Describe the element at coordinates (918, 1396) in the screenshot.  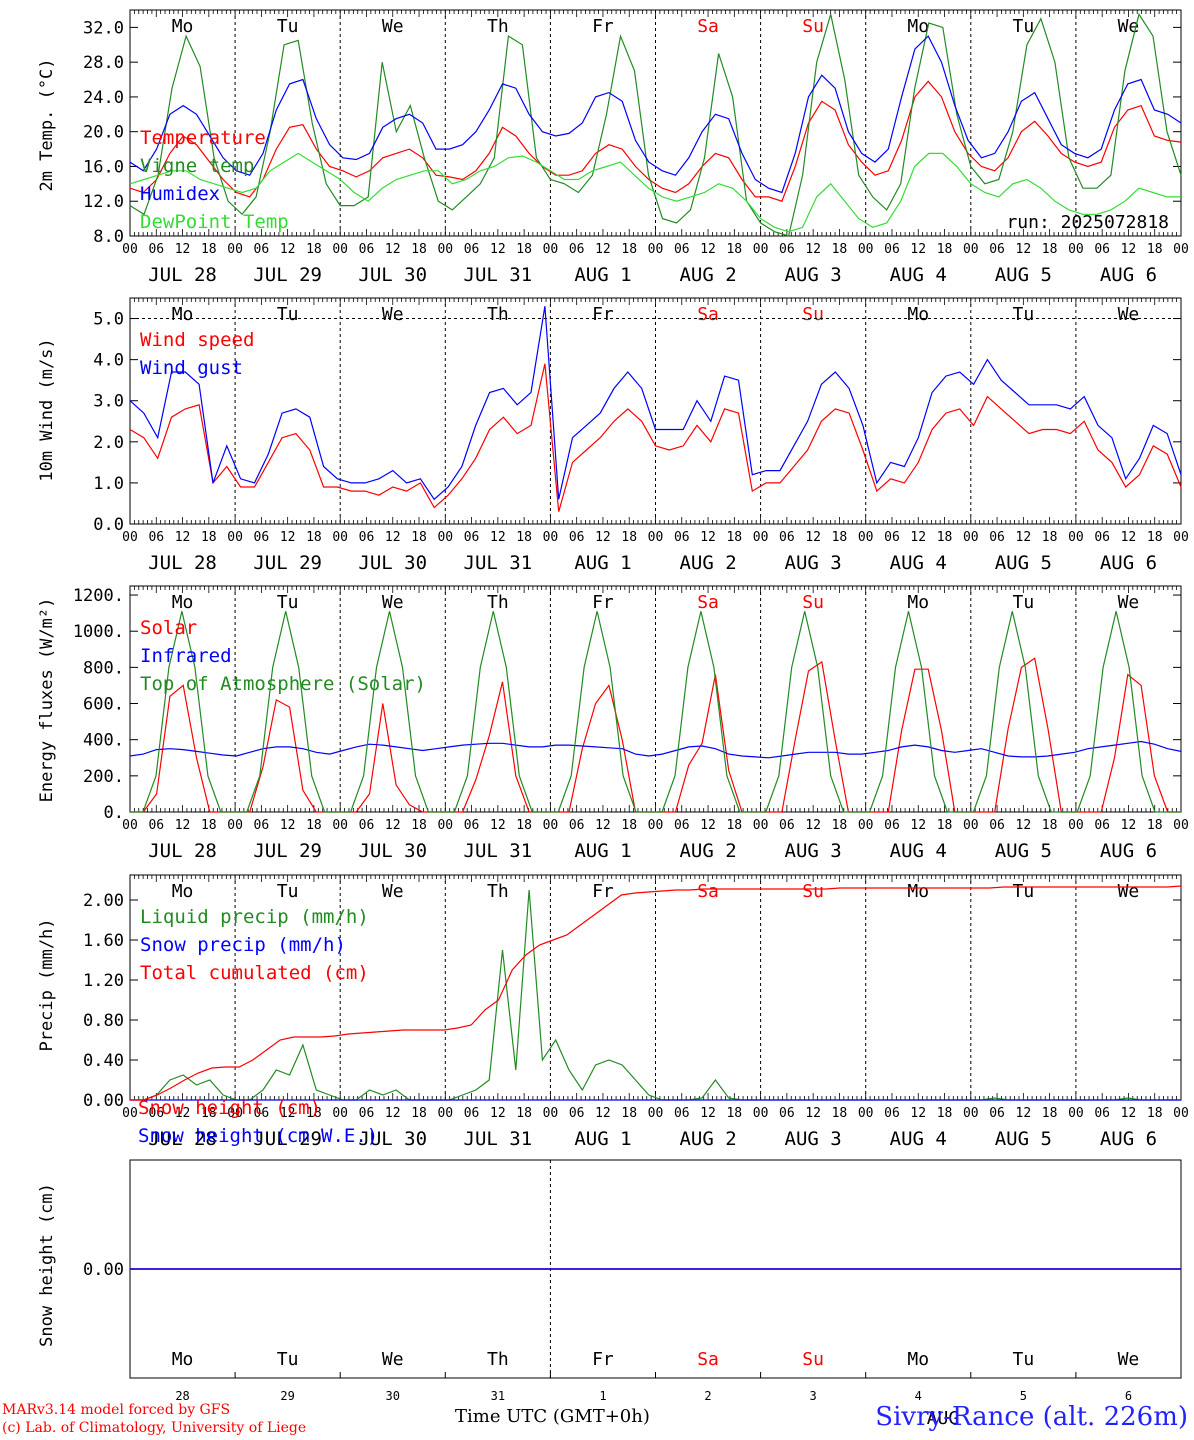
I see `day-number-label: 4` at that location.